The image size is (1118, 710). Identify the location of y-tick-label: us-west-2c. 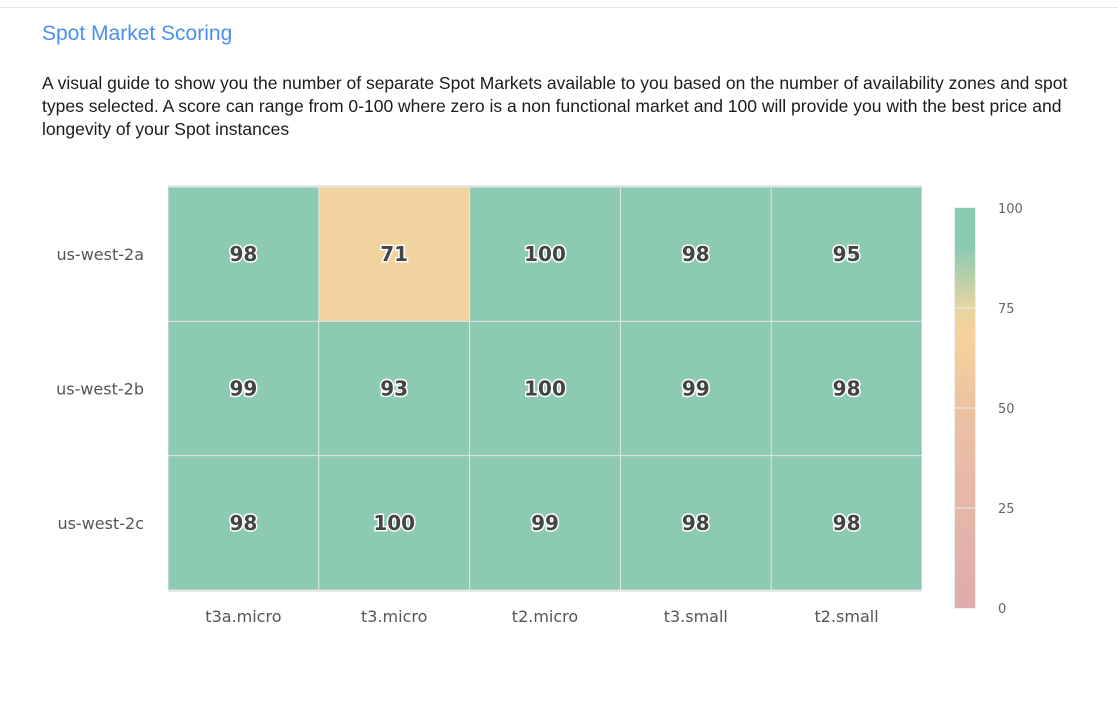
(100, 523).